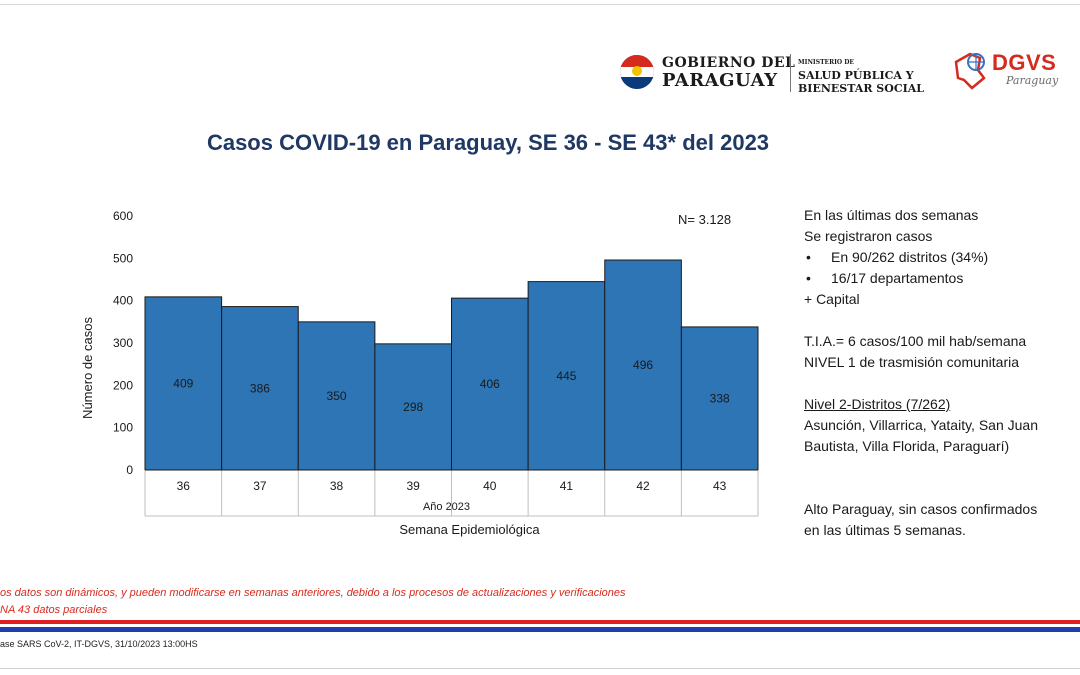 The width and height of the screenshot is (1080, 675). Describe the element at coordinates (720, 80) in the screenshot. I see `gobierno-line2: PARAGUAY` at that location.